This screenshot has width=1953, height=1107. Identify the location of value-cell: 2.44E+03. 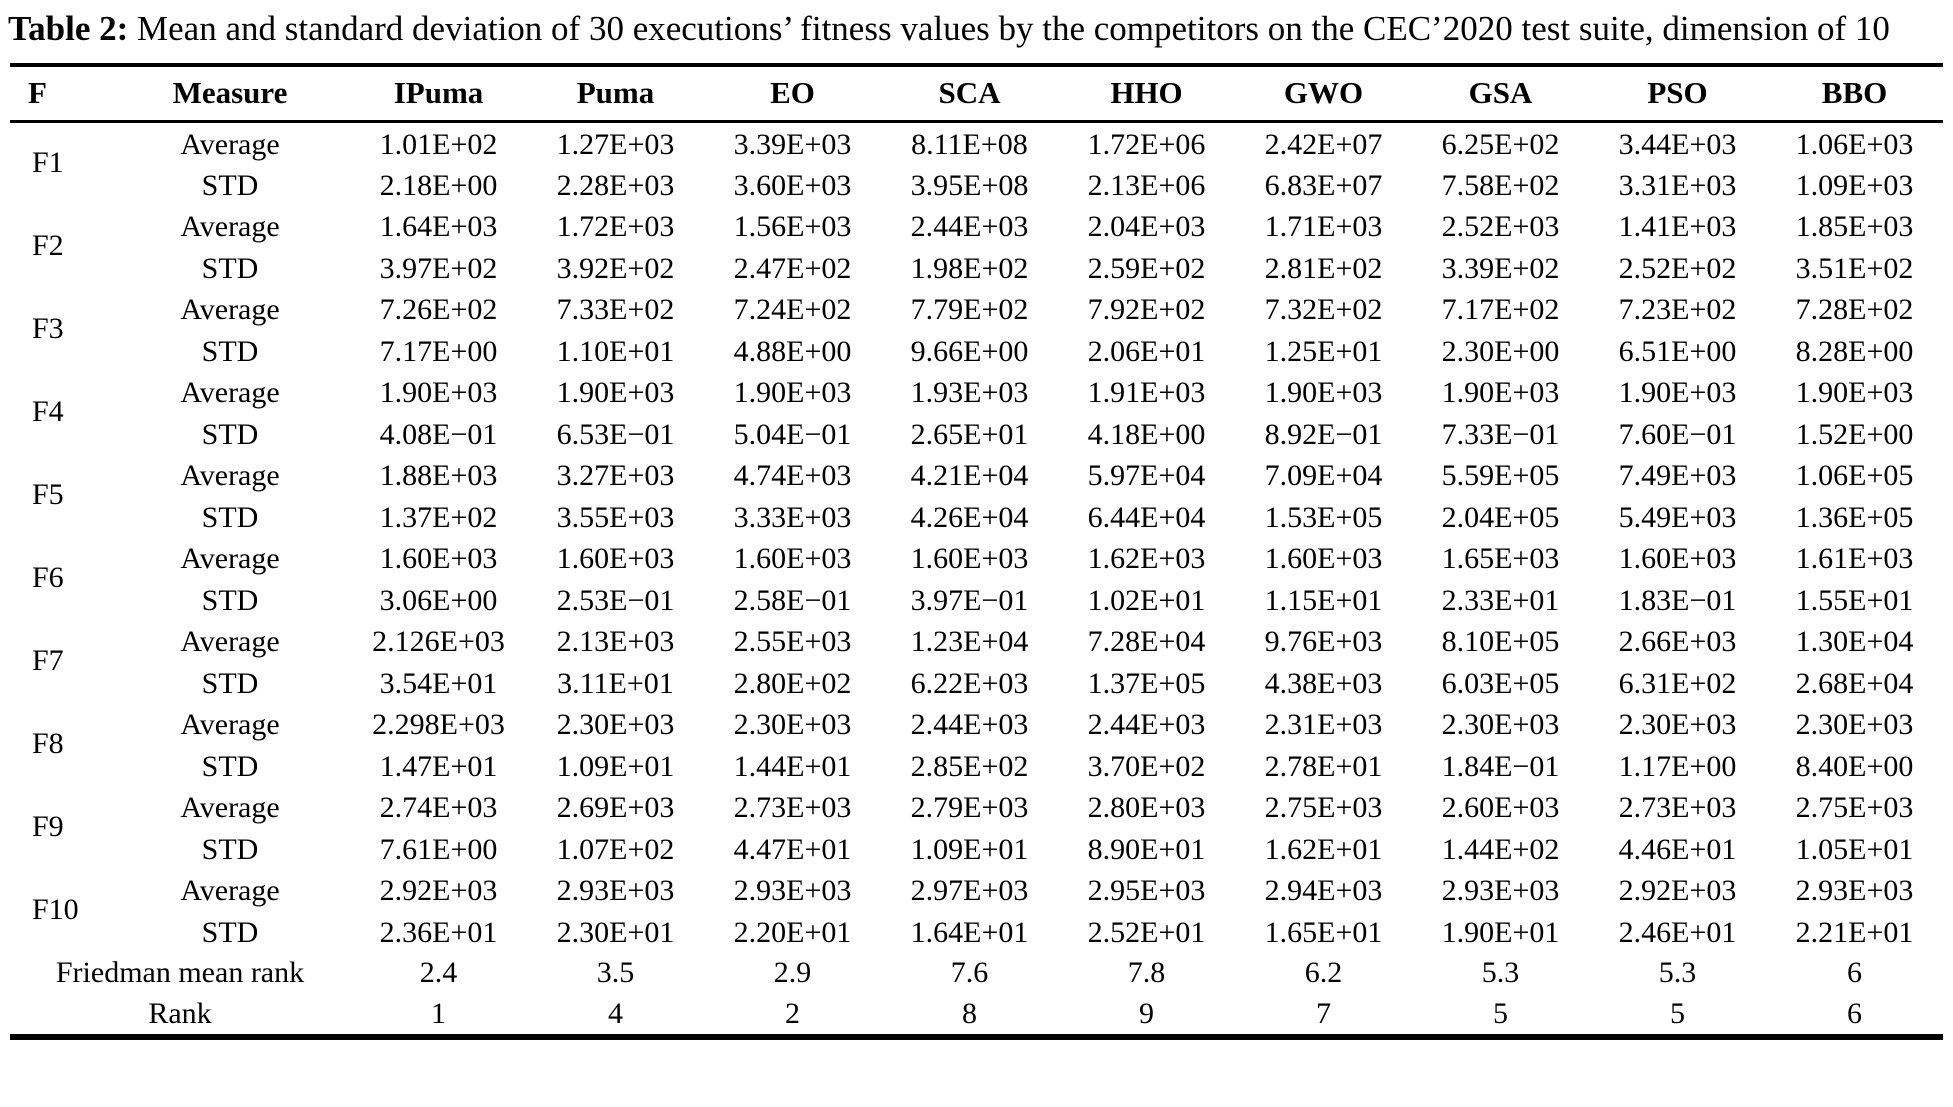
(1146, 724).